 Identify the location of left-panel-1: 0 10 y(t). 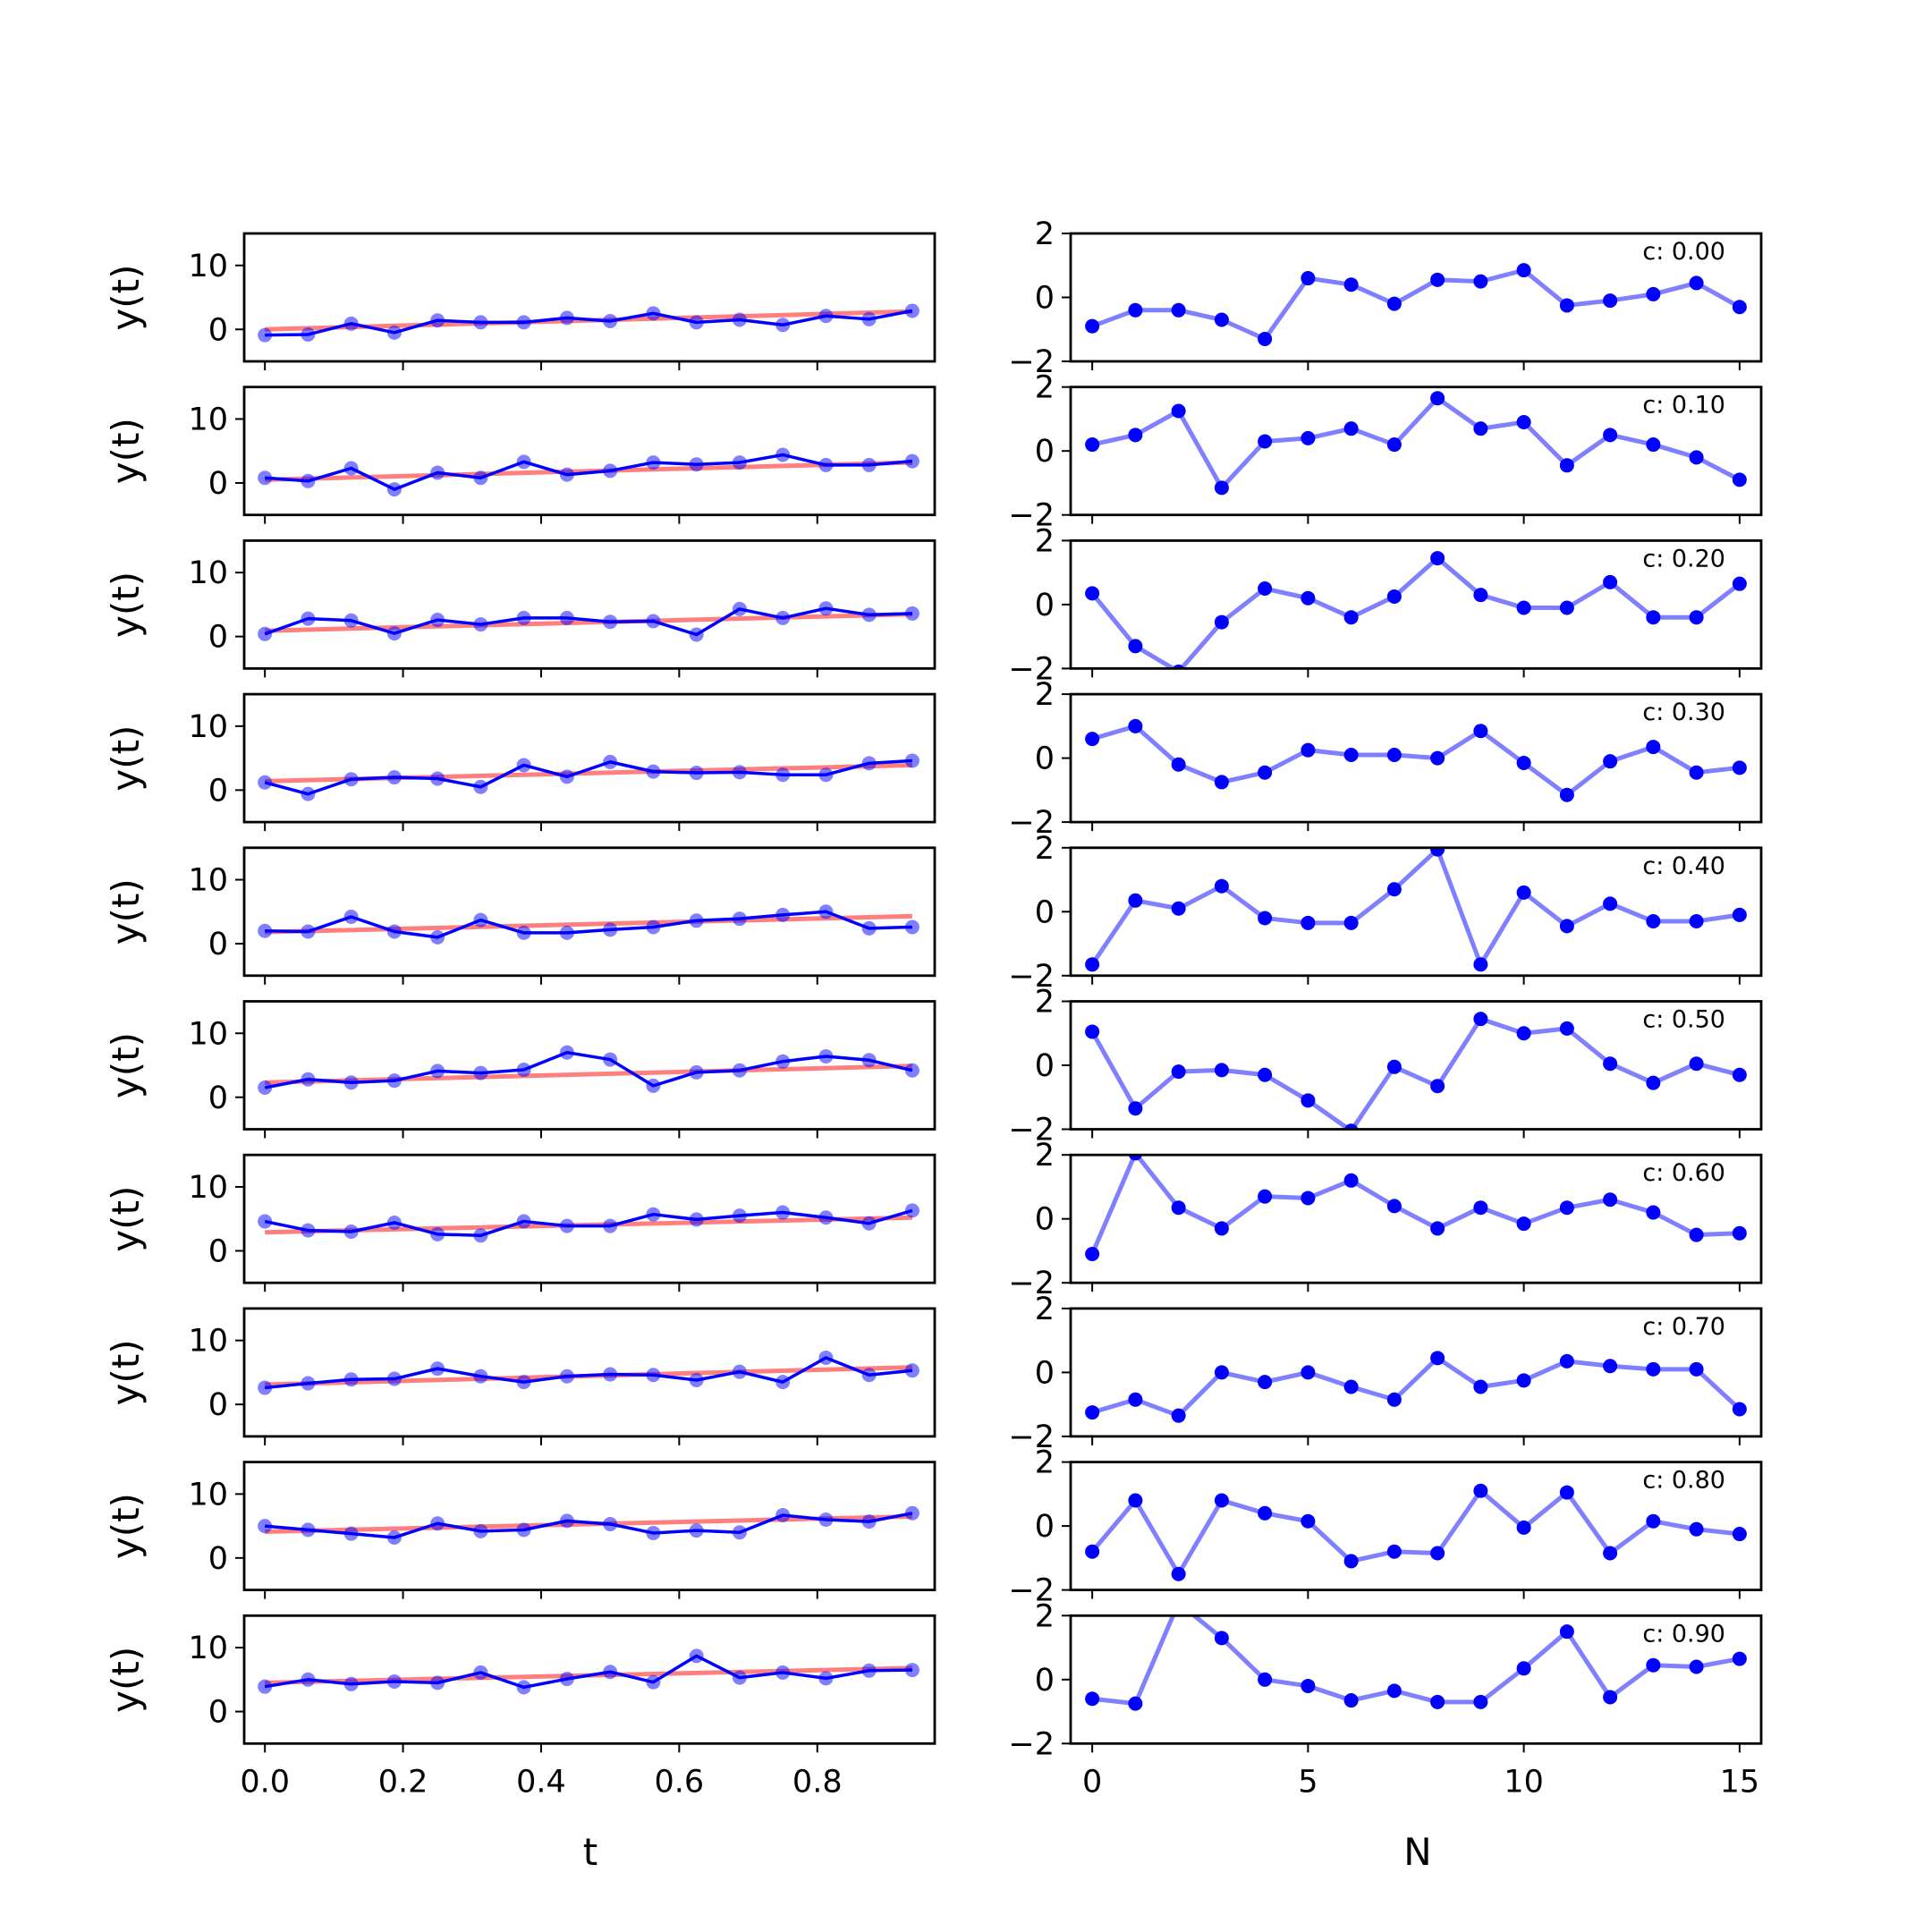
(520, 455).